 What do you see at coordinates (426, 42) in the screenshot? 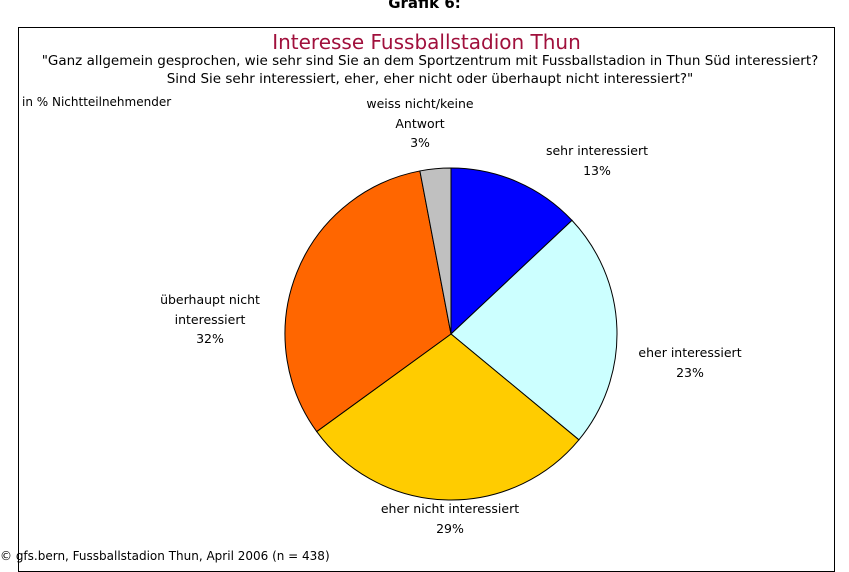
I see `chart-title: Interesse Fussballstadion Thun` at bounding box center [426, 42].